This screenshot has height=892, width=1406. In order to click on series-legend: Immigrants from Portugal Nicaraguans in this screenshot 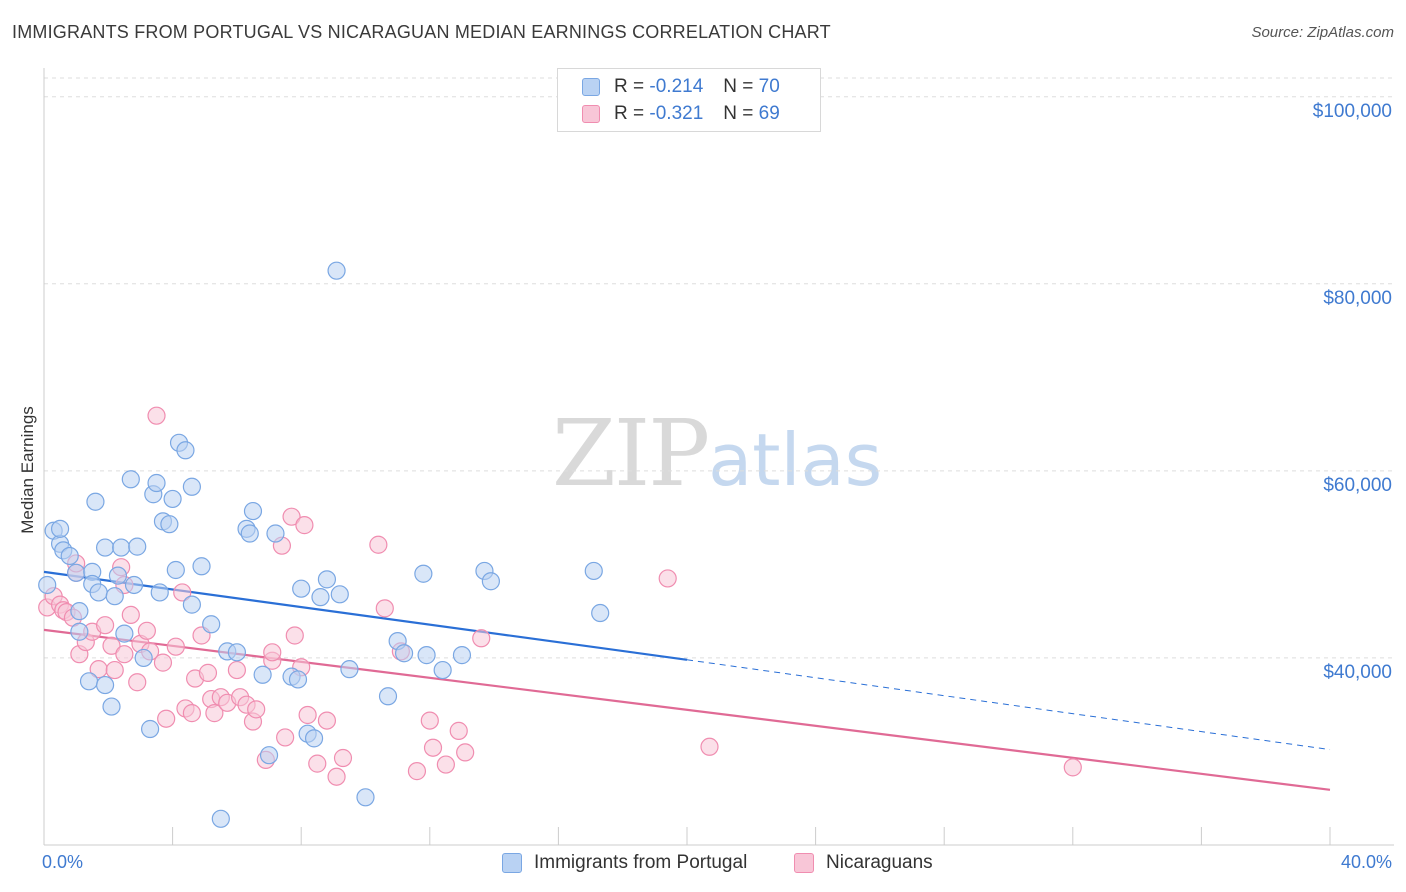, I will do `click(703, 864)`.